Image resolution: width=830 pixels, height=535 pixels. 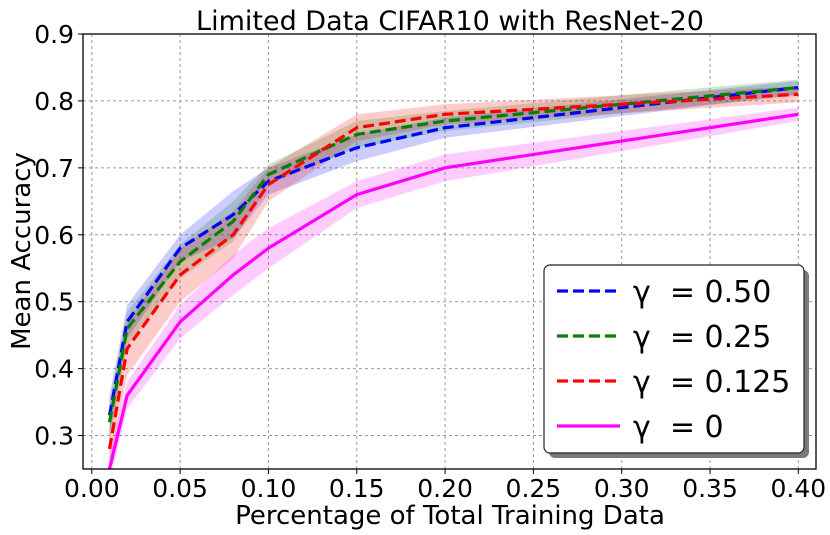 I want to click on y-tick-label: 0.9, so click(x=54, y=34).